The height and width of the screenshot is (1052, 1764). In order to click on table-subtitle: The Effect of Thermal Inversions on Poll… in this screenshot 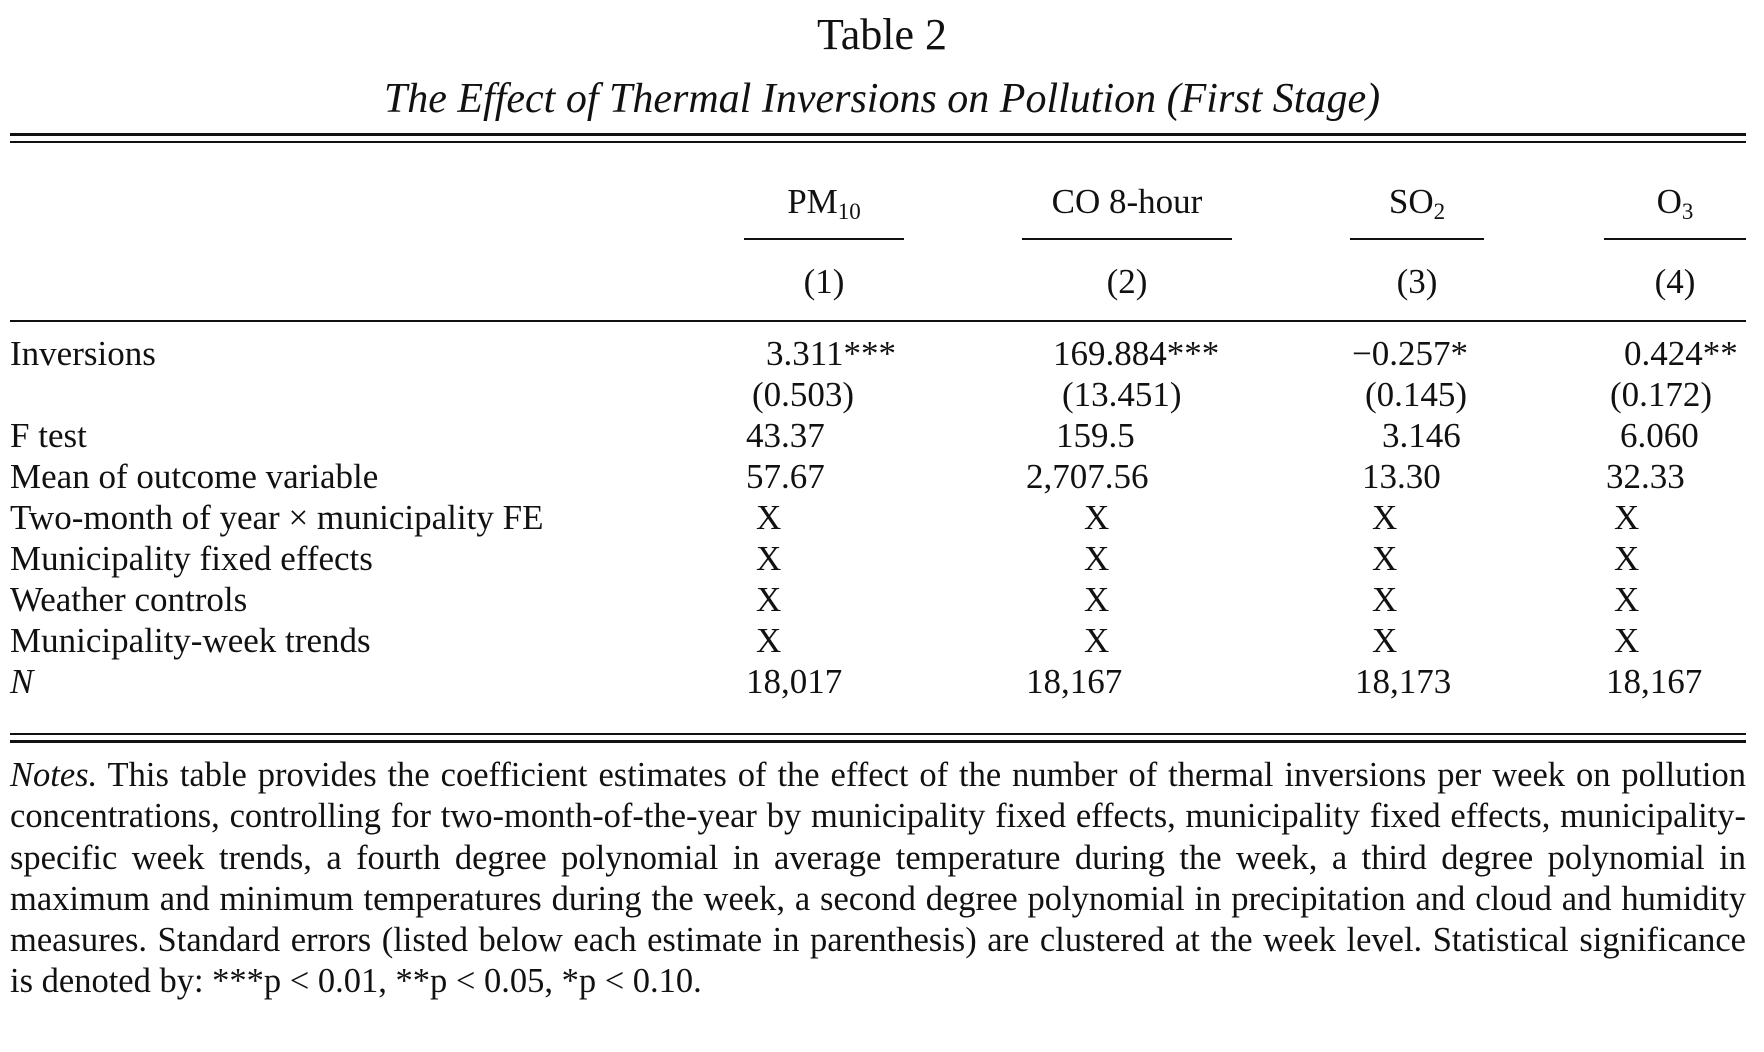, I will do `click(882, 99)`.